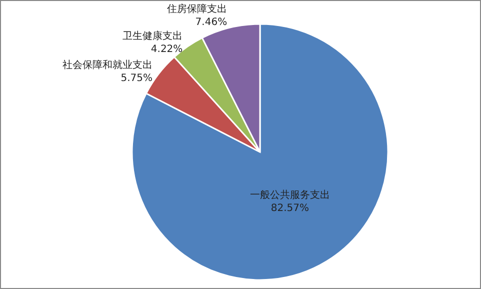  Describe the element at coordinates (197, 9) in the screenshot. I see `slice-label: 住房保障支出` at that location.